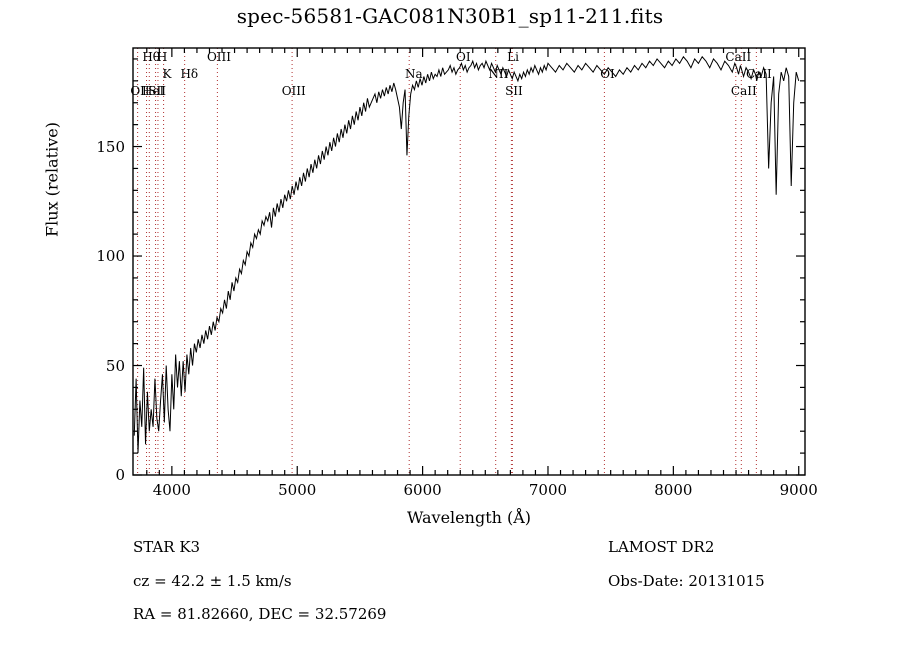  Describe the element at coordinates (110, 256) in the screenshot. I see `y-tick-label: 100` at that location.